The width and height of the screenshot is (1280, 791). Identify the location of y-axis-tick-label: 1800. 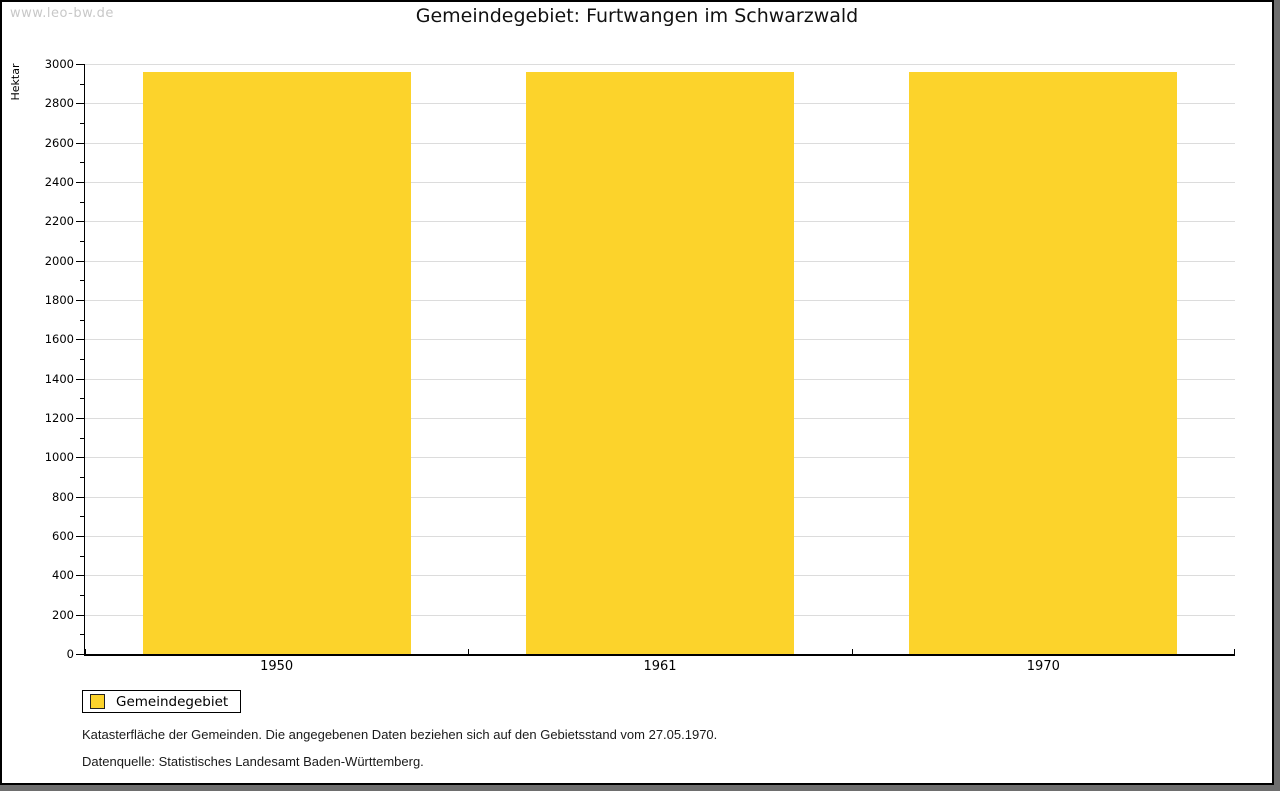
(59, 300).